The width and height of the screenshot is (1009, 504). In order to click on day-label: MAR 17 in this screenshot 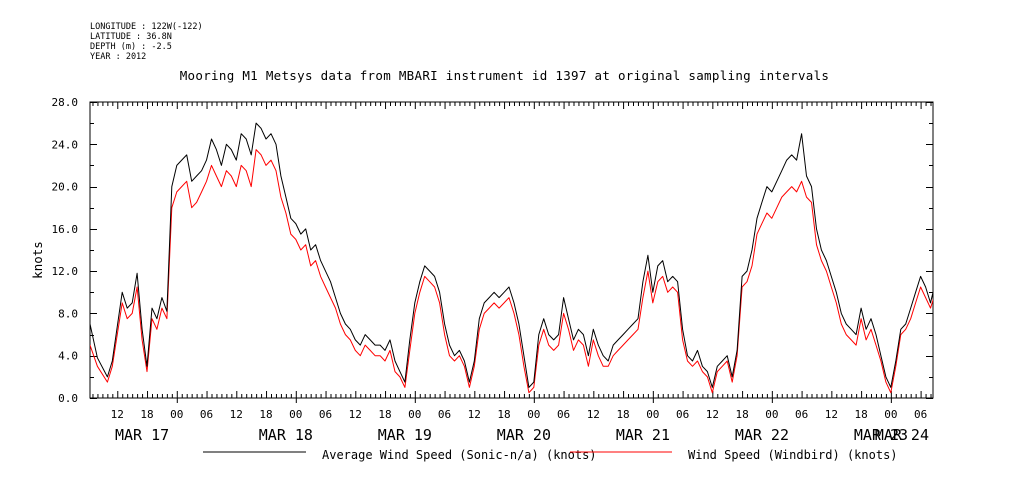, I will do `click(142, 435)`.